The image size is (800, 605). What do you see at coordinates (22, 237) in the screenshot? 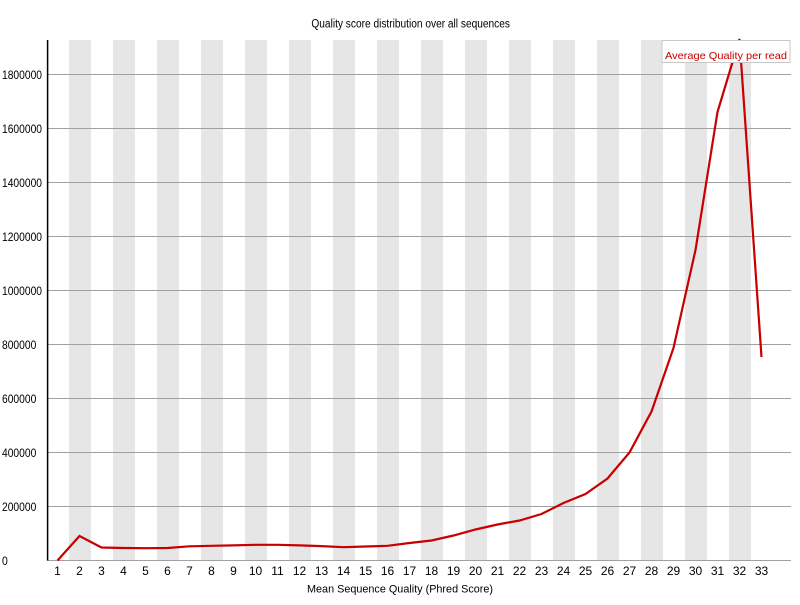
I see `svg-text: 1200000` at bounding box center [22, 237].